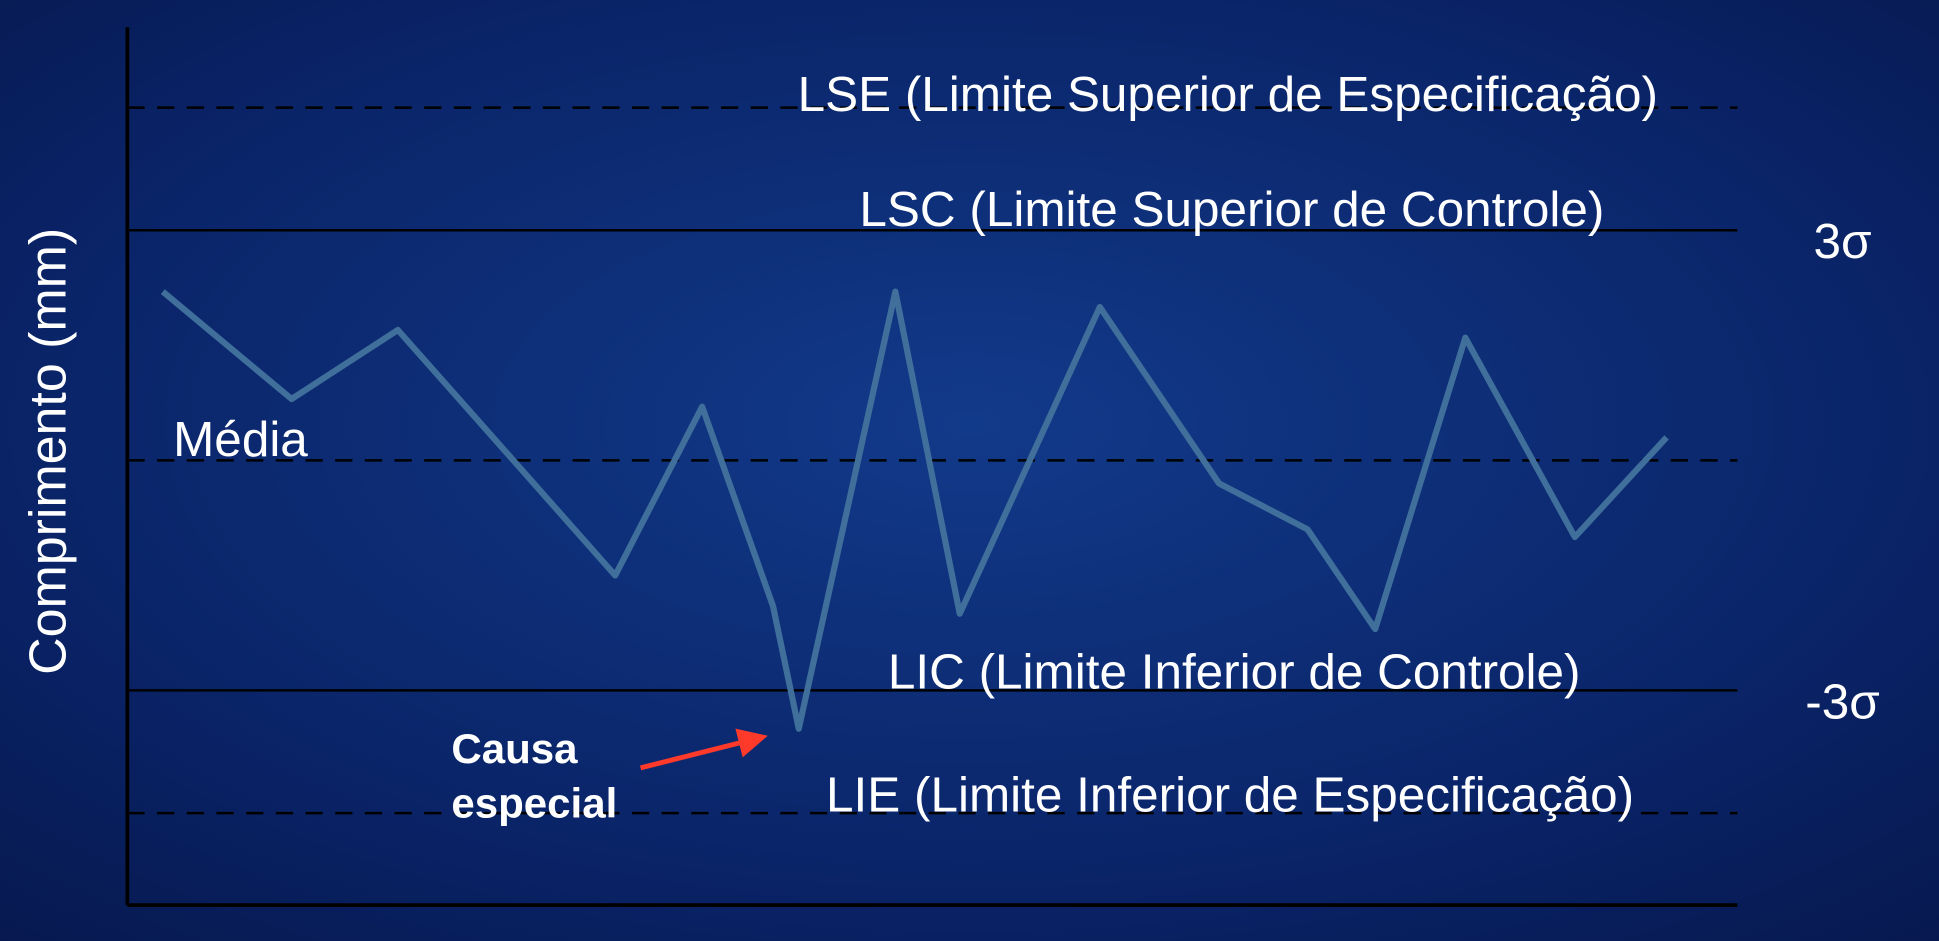  I want to click on annotation-text: especial, so click(534, 802).